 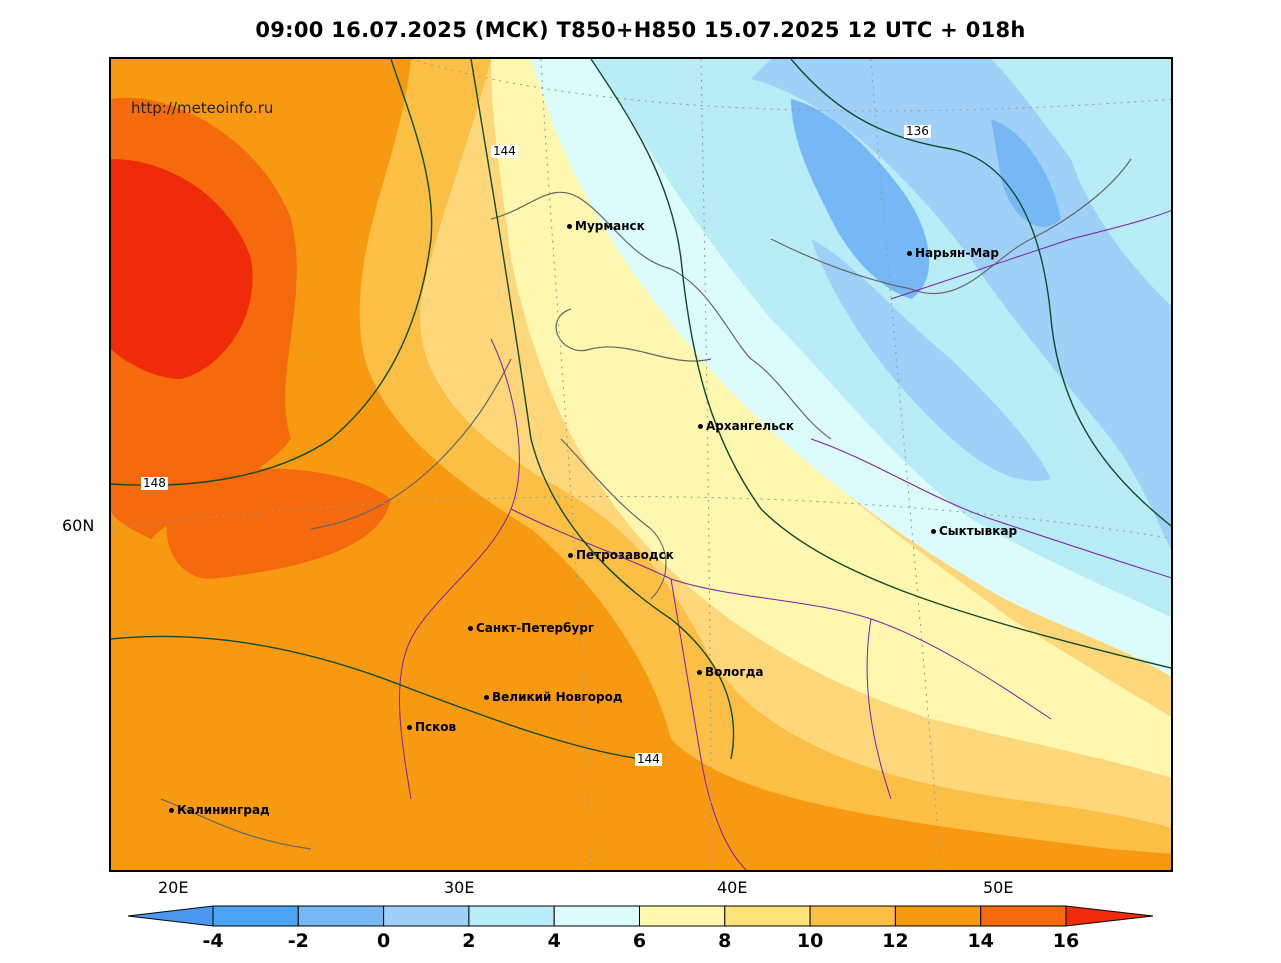 What do you see at coordinates (953, 253) in the screenshot?
I see `city-marker: Нарьян-Мар` at bounding box center [953, 253].